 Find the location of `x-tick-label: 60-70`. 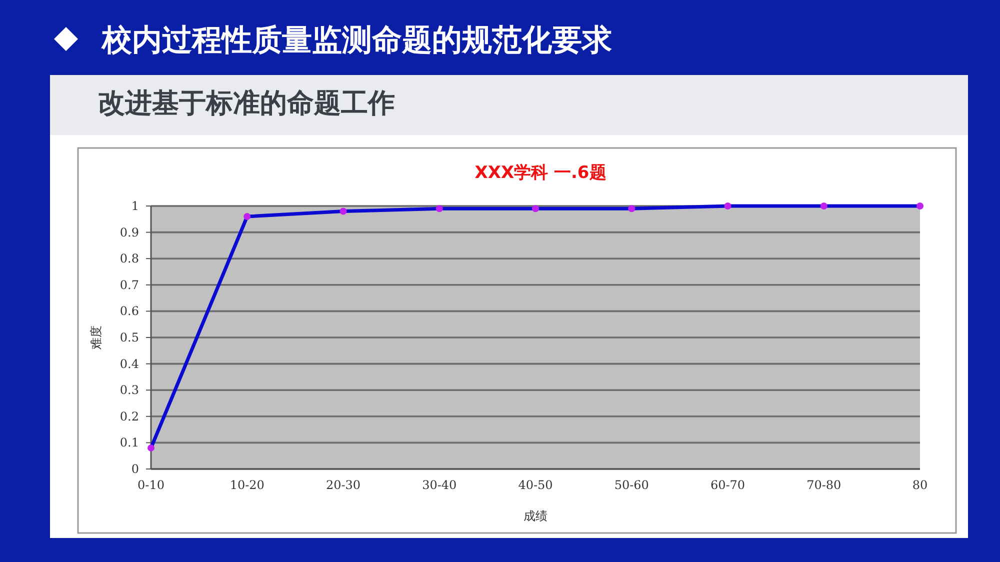

x-tick-label: 60-70 is located at coordinates (728, 485).